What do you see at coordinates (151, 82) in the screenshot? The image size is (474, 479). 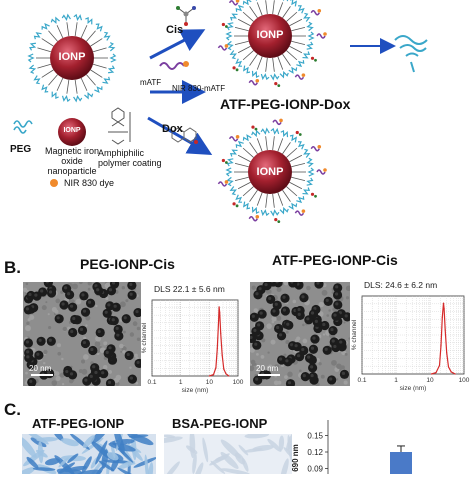 I see `matf-label: mATF` at bounding box center [151, 82].